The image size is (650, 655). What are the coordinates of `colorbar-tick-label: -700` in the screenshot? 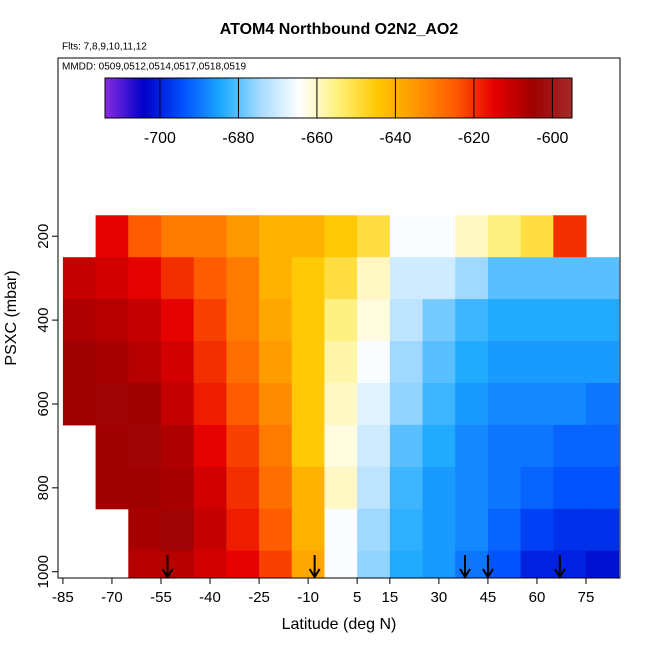 It's located at (160, 138).